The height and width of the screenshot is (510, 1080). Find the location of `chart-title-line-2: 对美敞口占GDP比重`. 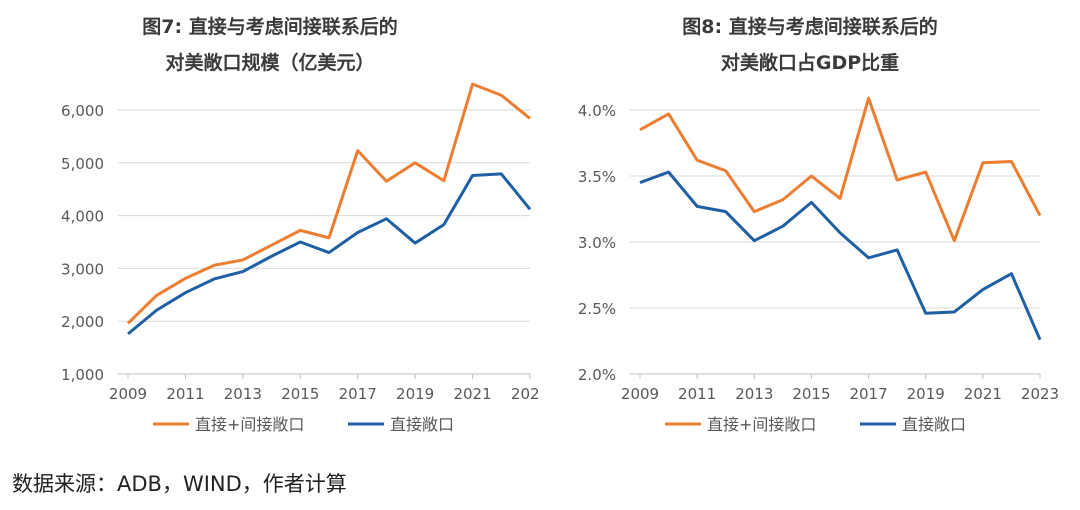

chart-title-line-2: 对美敞口占GDP比重 is located at coordinates (810, 63).